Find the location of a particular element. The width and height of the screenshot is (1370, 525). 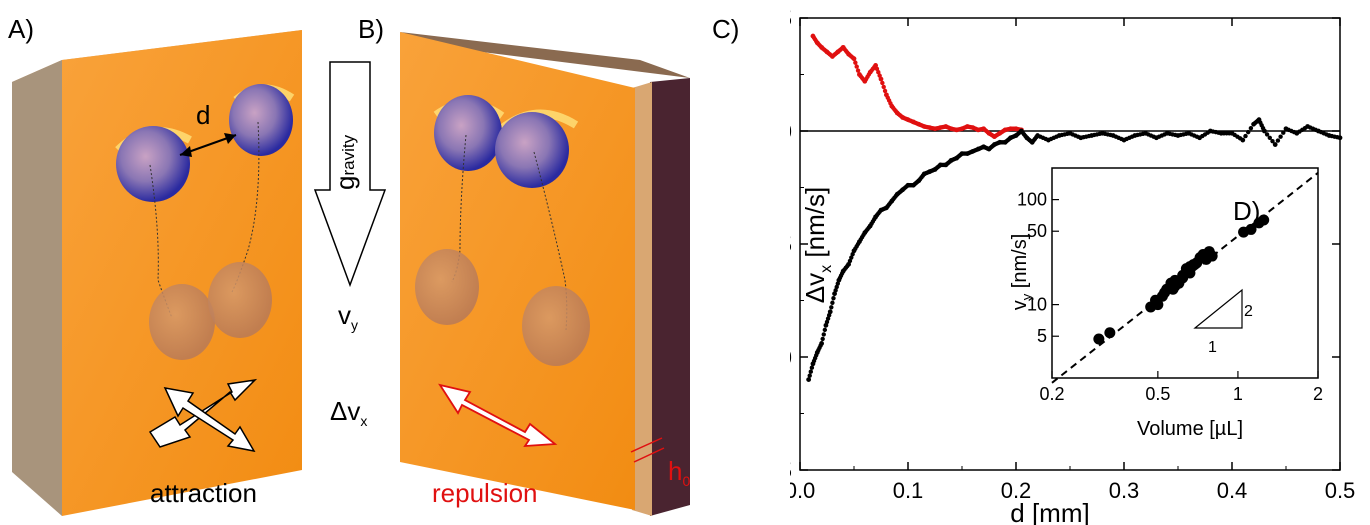

chart-d-ylabel-unit: [nm/s] is located at coordinates (1020, 264).